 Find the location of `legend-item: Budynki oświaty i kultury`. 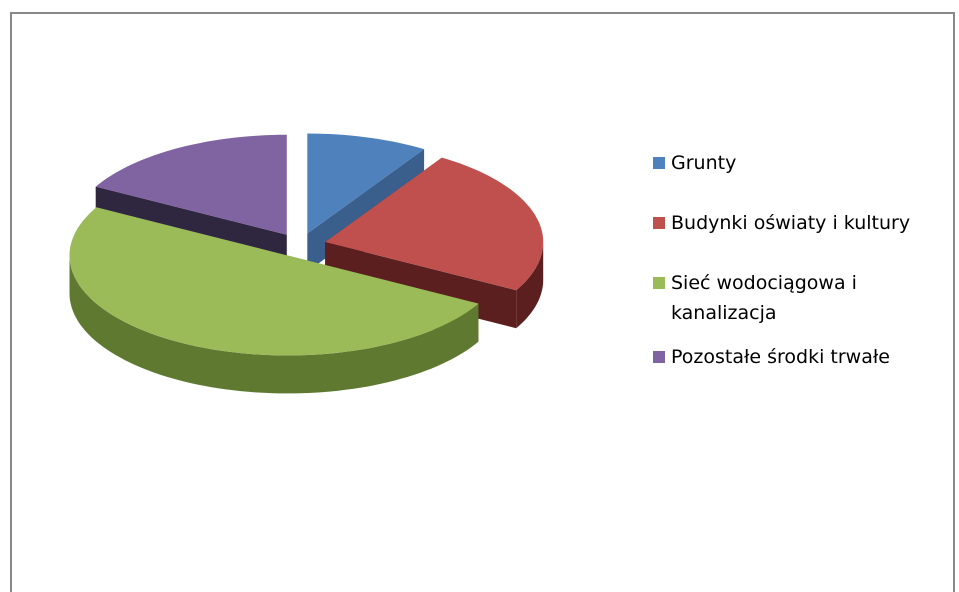

legend-item: Budynki oświaty i kultury is located at coordinates (798, 223).